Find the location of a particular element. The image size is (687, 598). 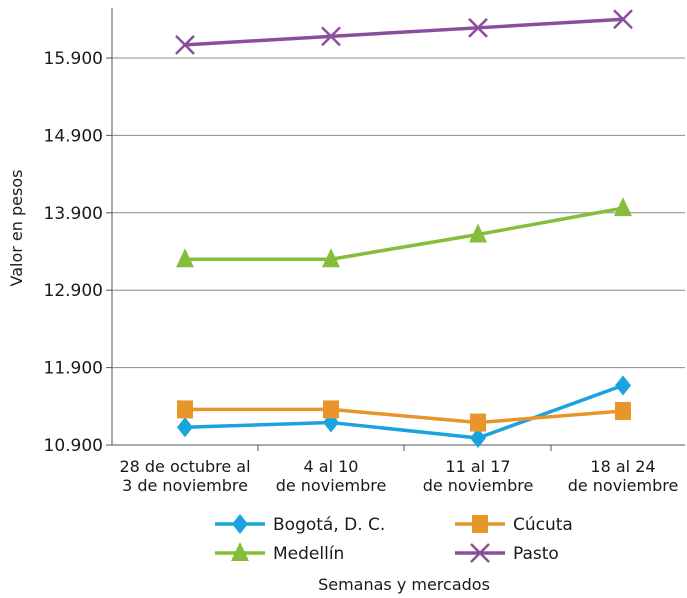

series-medell-n is located at coordinates (404, 232).